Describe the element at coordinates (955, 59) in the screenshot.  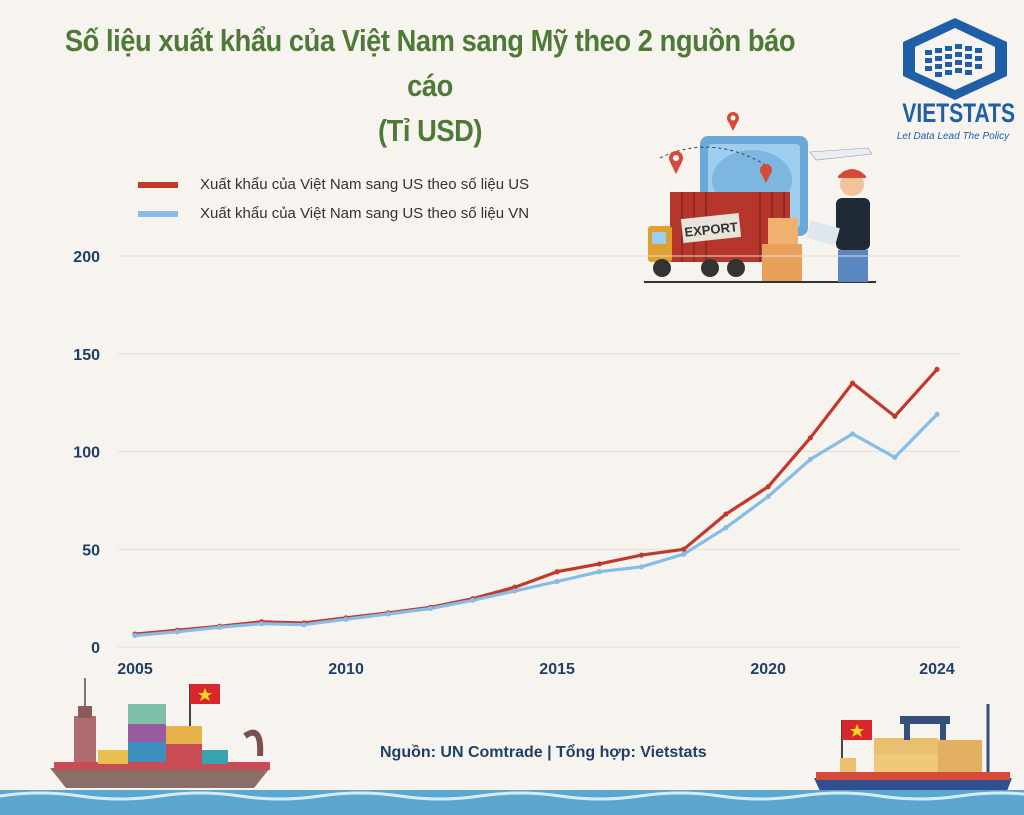
I see `vietstats-logo-icon` at that location.